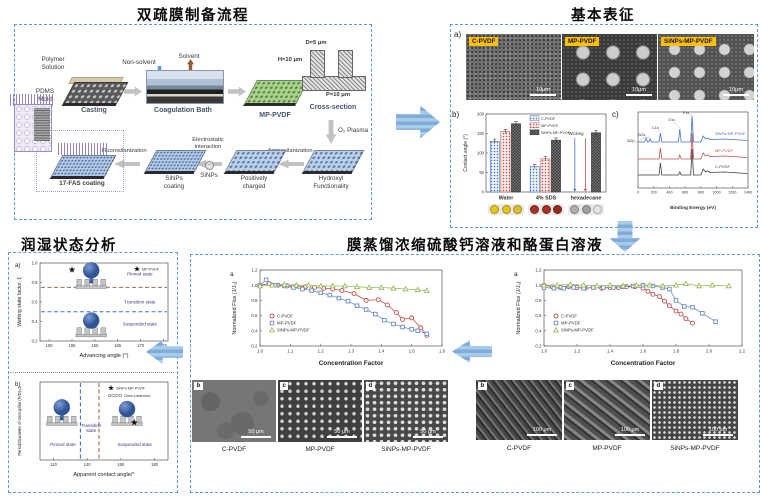  Describe the element at coordinates (538, 346) in the screenshot. I see `svg-text: 0.2` at that location.